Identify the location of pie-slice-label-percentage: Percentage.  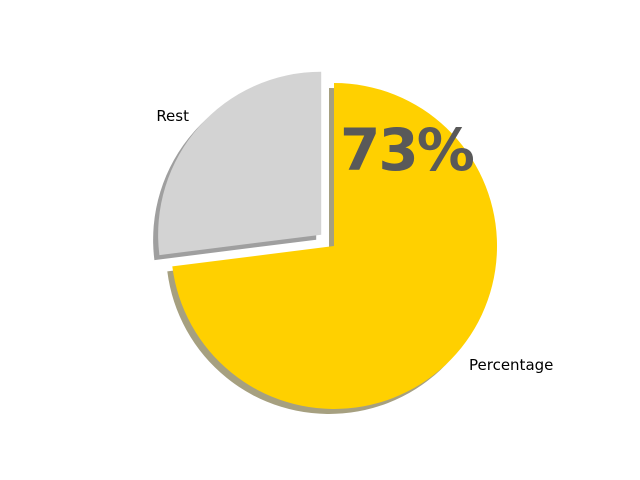
(511, 365).